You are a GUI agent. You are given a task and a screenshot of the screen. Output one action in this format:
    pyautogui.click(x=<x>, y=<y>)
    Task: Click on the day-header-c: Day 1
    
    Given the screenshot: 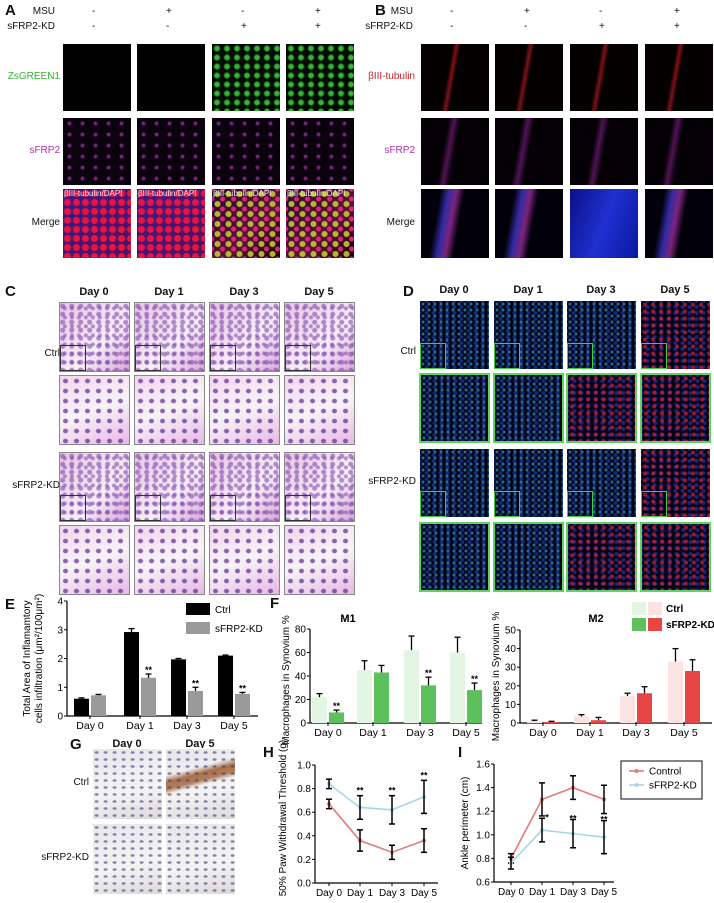 What is the action you would take?
    pyautogui.click(x=169, y=292)
    